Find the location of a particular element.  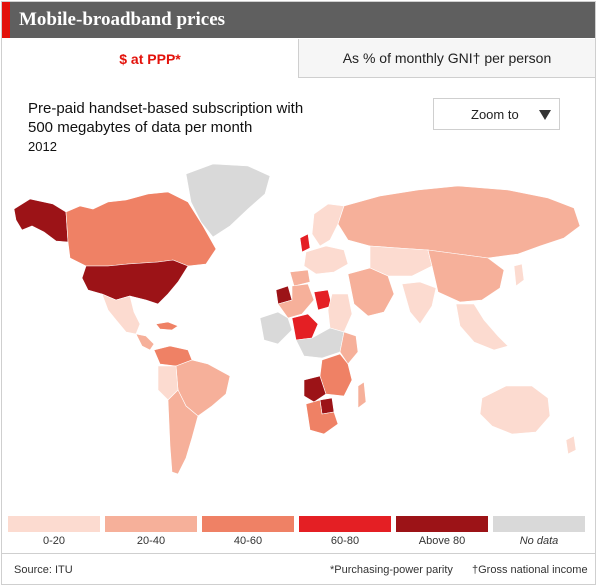

region-uk-ireland is located at coordinates (305, 243).